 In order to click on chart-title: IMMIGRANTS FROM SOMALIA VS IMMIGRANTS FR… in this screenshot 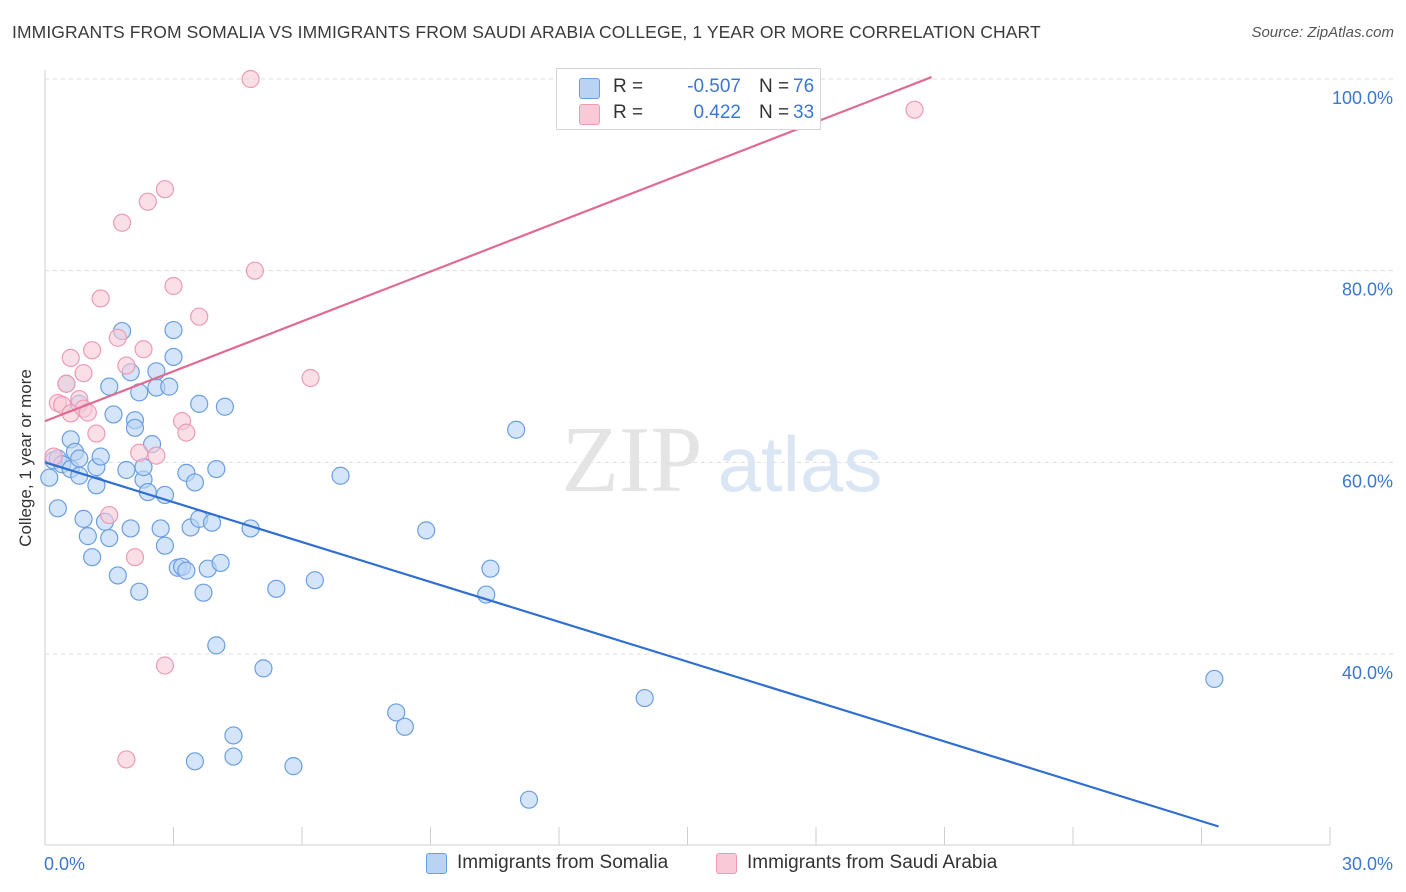, I will do `click(526, 32)`.